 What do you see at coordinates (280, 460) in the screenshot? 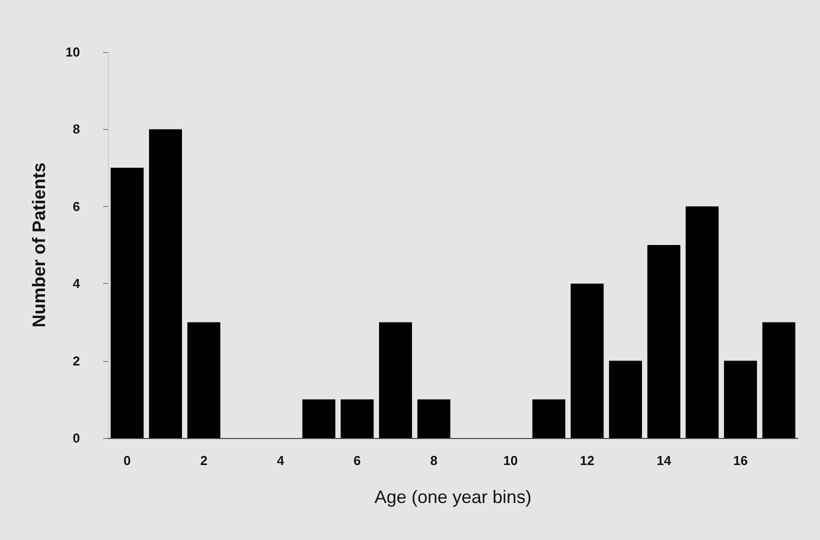
I see `x-tick-label: 4` at bounding box center [280, 460].